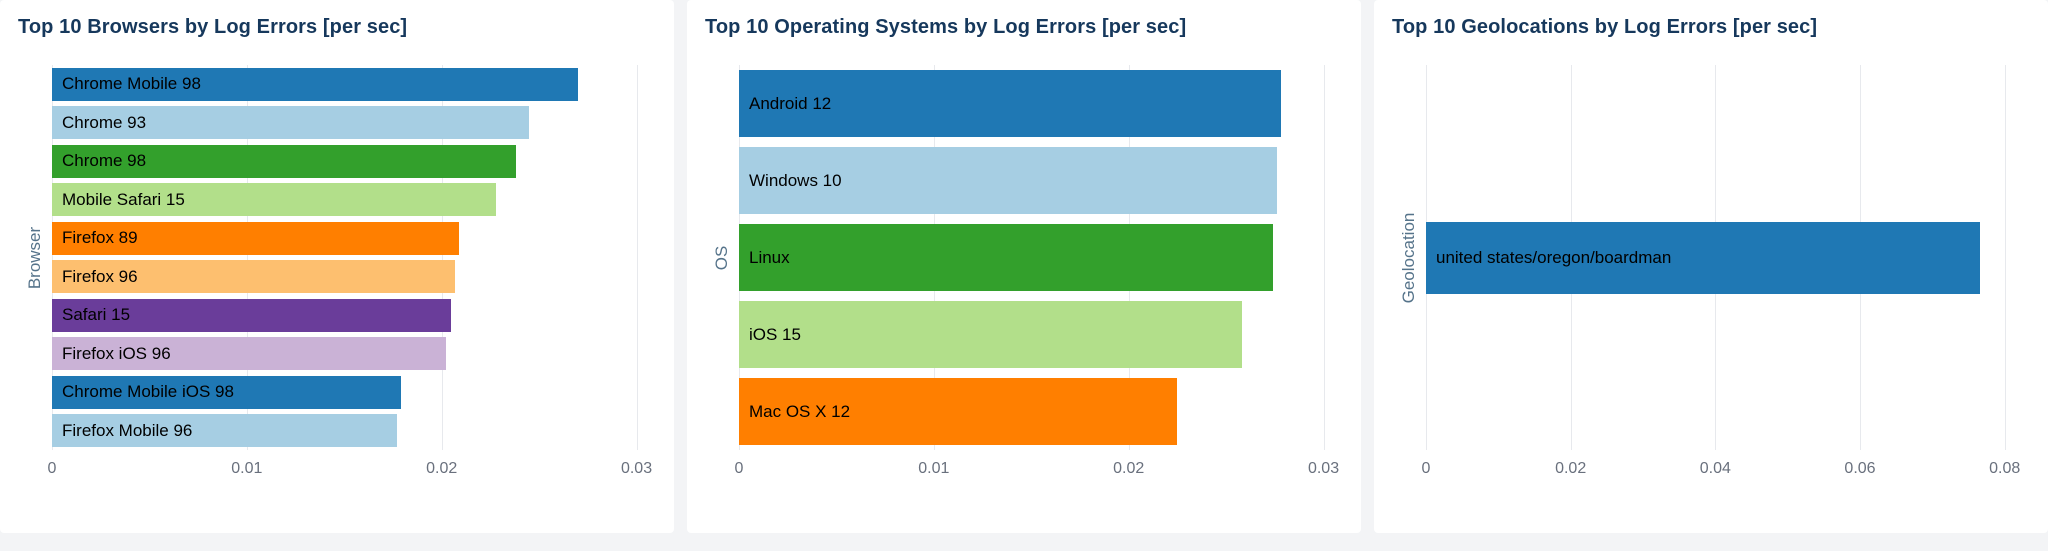  Describe the element at coordinates (291, 123) in the screenshot. I see `bar-chrome-93: Chrome 93` at that location.